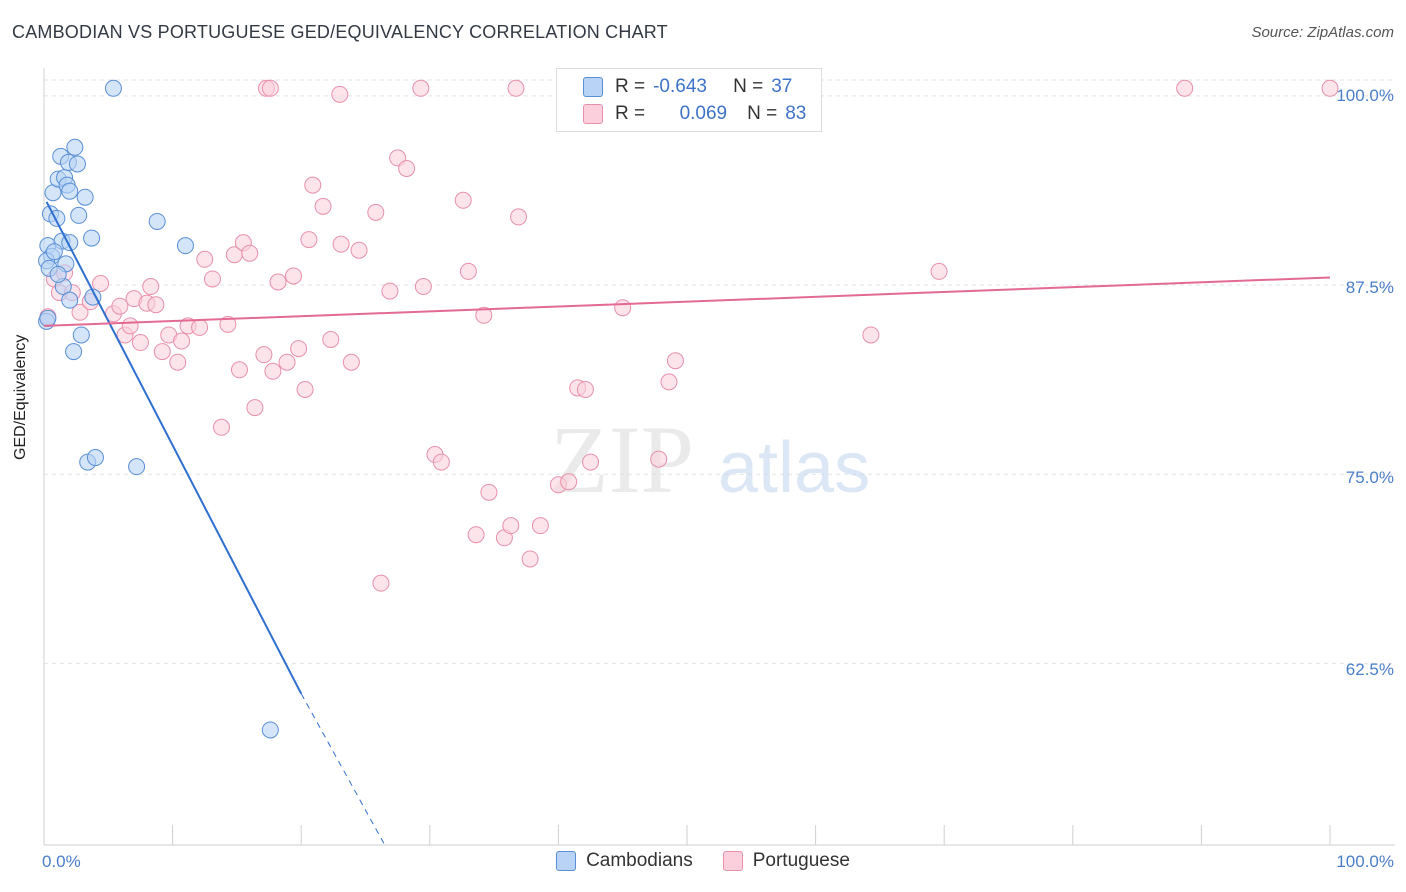 This screenshot has width=1406, height=892. I want to click on series-legend: Cambodians Portuguese, so click(703, 861).